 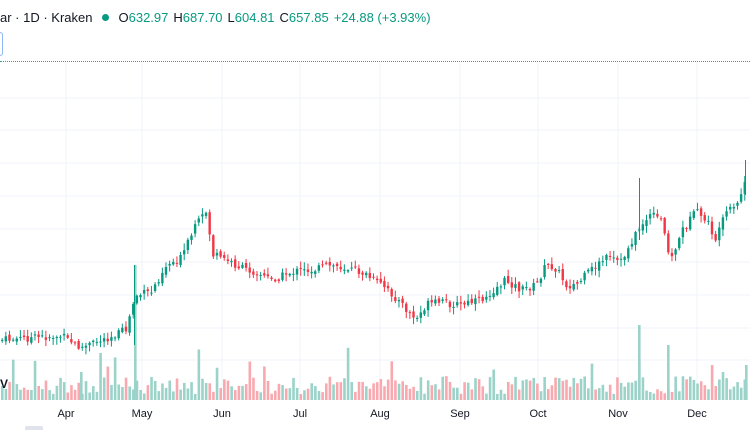 What do you see at coordinates (382, 17) in the screenshot?
I see `change-value: +24.88 (+3.93%)` at bounding box center [382, 17].